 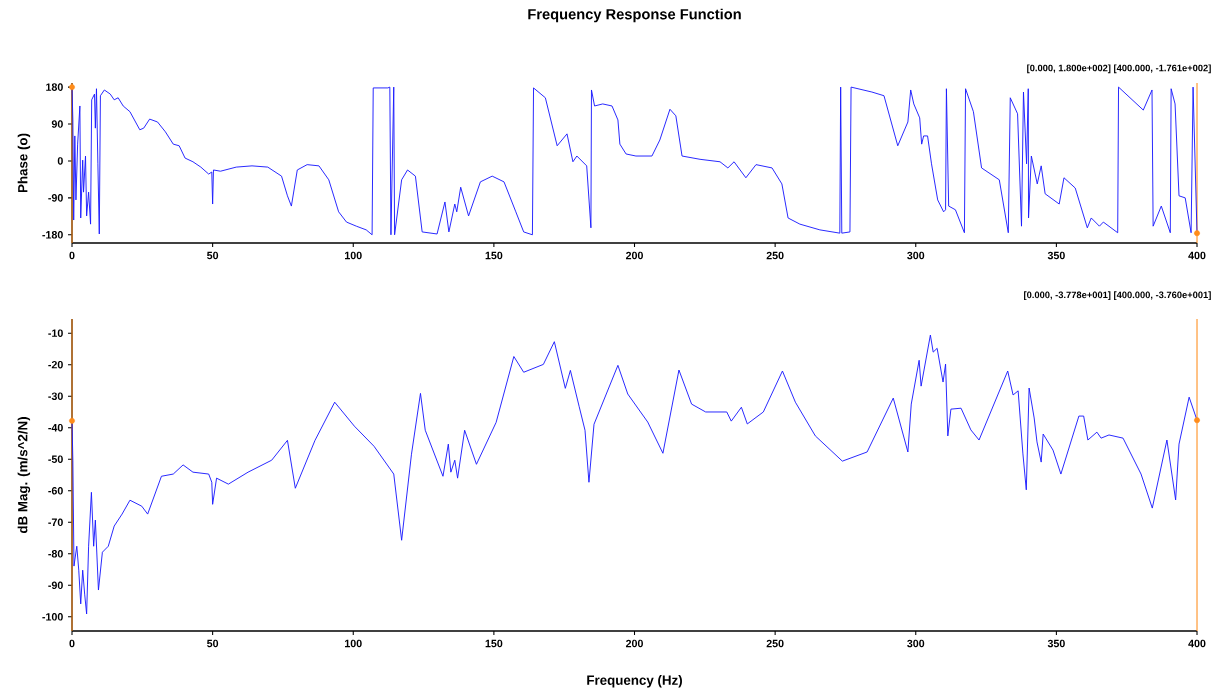 What do you see at coordinates (54, 87) in the screenshot?
I see `y-tick-label: 180` at bounding box center [54, 87].